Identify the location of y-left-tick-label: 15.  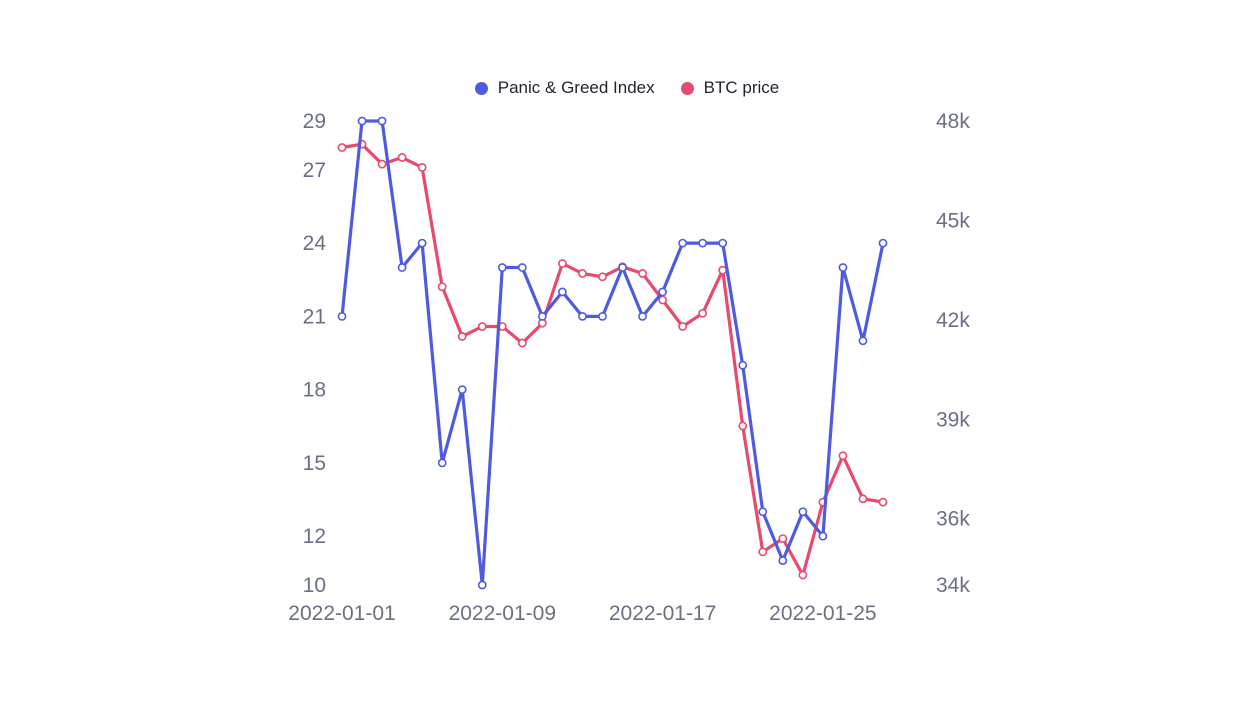
(314, 463).